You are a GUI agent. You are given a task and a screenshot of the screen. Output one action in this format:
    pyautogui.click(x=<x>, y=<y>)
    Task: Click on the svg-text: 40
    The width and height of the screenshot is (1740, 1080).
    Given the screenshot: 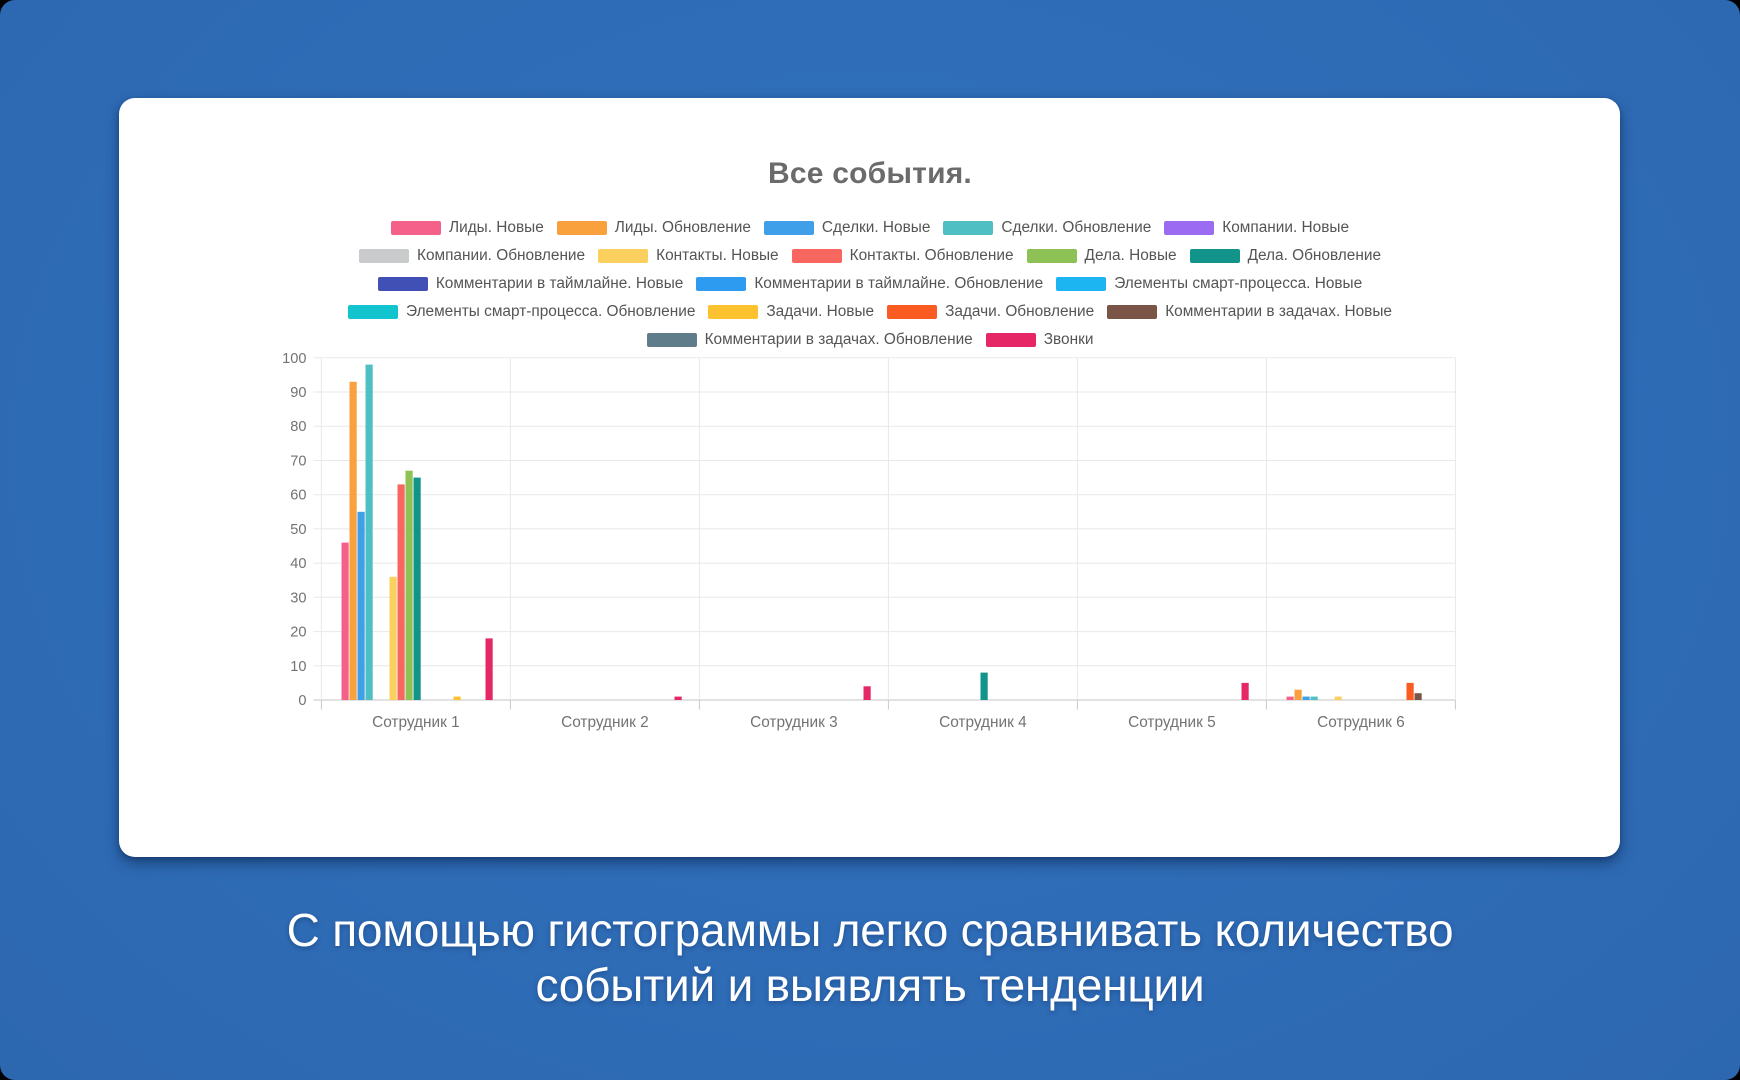 What is the action you would take?
    pyautogui.click(x=298, y=564)
    